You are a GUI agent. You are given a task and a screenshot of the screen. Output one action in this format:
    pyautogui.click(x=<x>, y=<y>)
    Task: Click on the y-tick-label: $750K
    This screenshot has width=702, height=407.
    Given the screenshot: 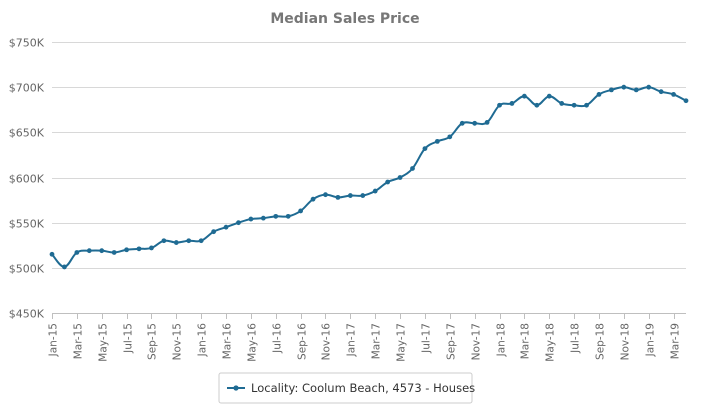 What is the action you would take?
    pyautogui.click(x=27, y=43)
    